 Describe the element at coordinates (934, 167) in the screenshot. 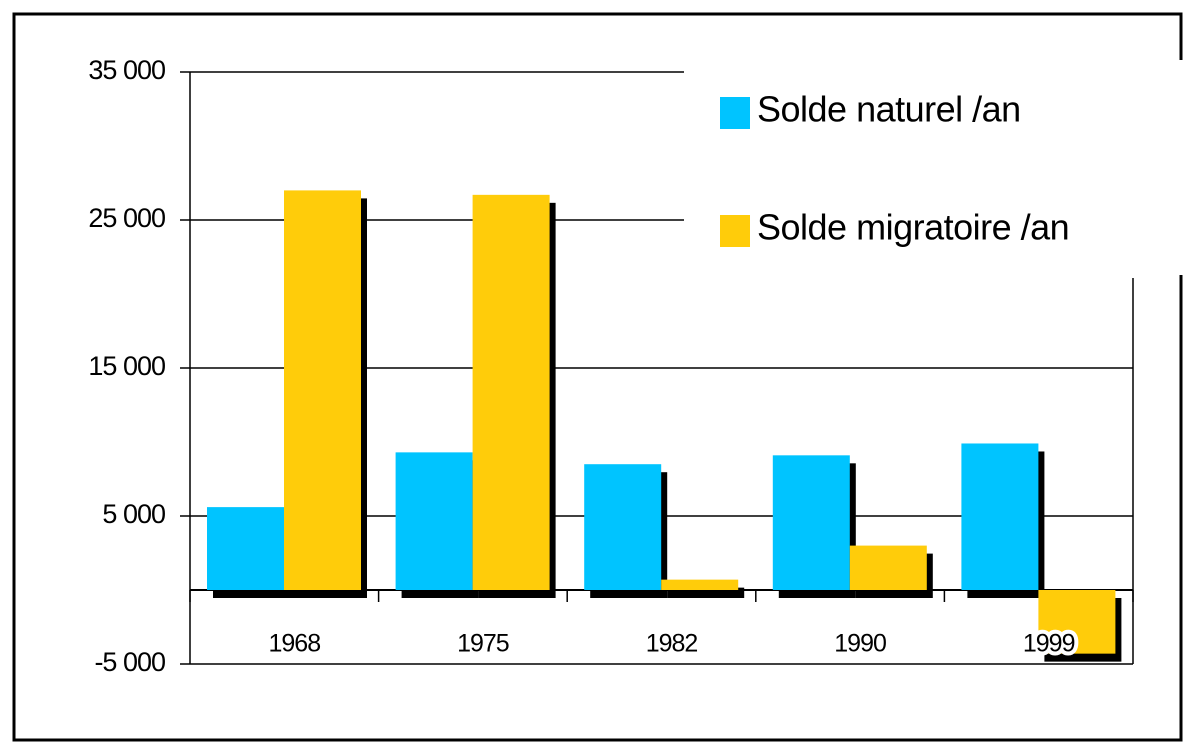

I see `legend-background` at that location.